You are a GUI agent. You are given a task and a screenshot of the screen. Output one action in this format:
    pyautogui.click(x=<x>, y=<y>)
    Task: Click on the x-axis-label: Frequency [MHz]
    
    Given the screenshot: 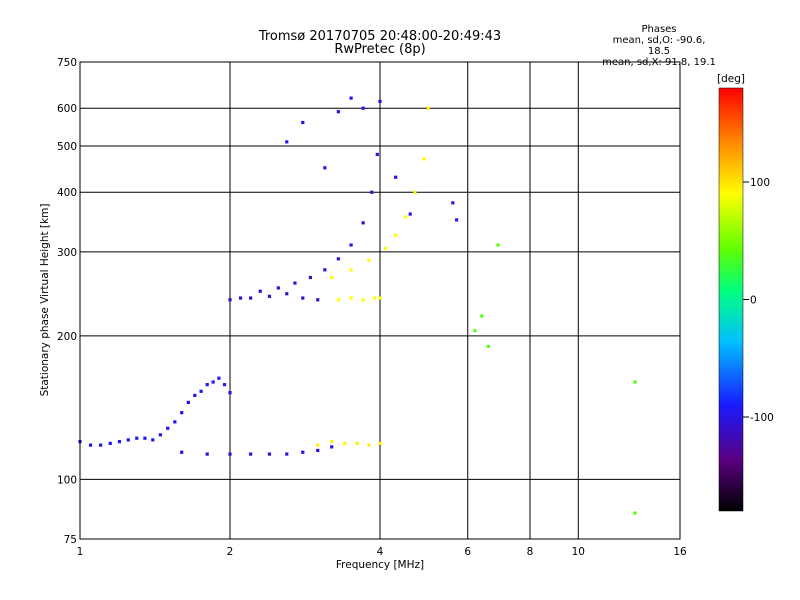 What is the action you would take?
    pyautogui.click(x=380, y=565)
    